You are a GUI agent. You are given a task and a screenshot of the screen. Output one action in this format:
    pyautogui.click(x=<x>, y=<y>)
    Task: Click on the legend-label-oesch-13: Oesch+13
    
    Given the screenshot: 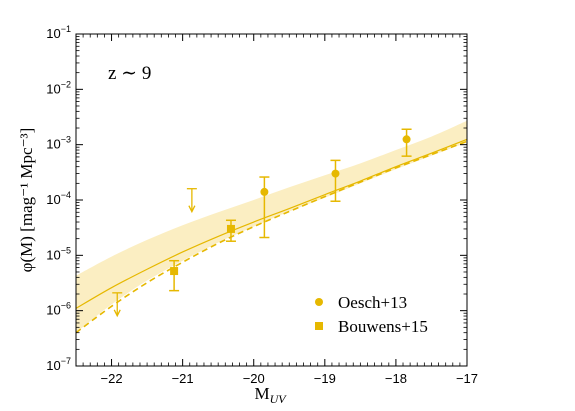 What is the action you would take?
    pyautogui.click(x=372, y=302)
    